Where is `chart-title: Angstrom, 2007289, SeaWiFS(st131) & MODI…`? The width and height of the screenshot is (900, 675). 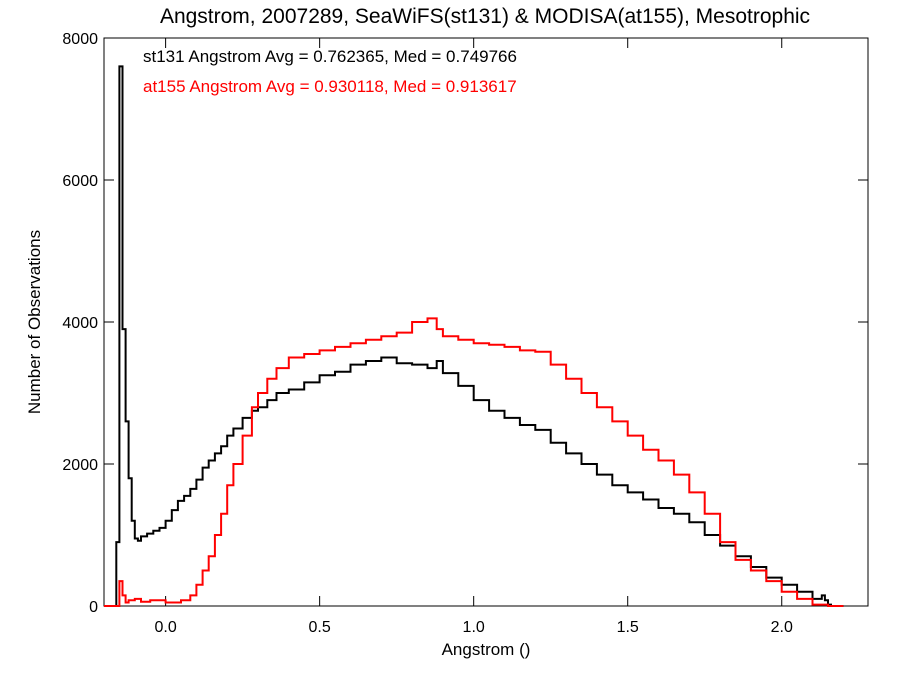 chart-title: Angstrom, 2007289, SeaWiFS(st131) & MODI… is located at coordinates (485, 16).